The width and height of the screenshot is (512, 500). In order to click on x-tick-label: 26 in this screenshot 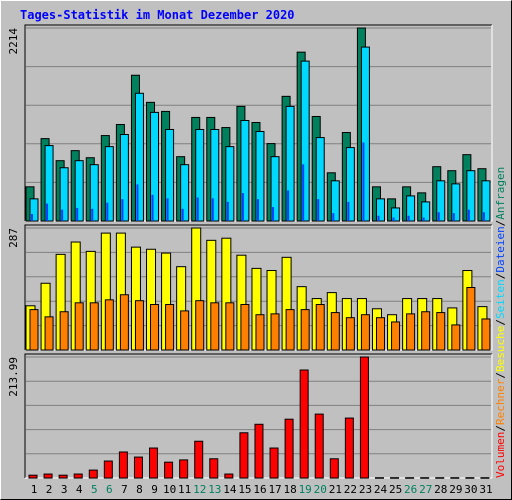, I will do `click(410, 489)`.